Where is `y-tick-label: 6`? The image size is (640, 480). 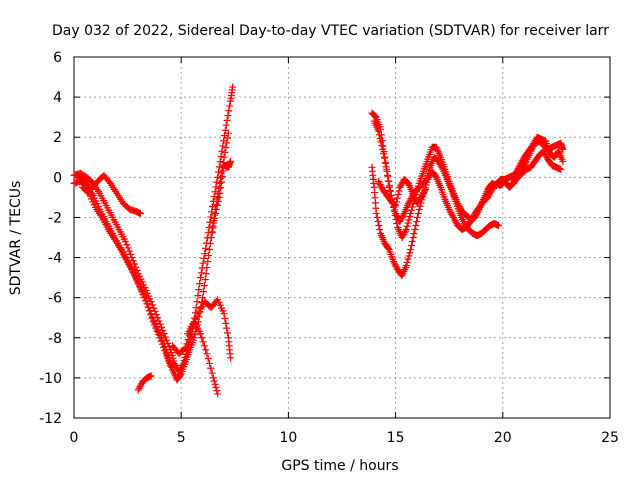 y-tick-label: 6 is located at coordinates (57, 58).